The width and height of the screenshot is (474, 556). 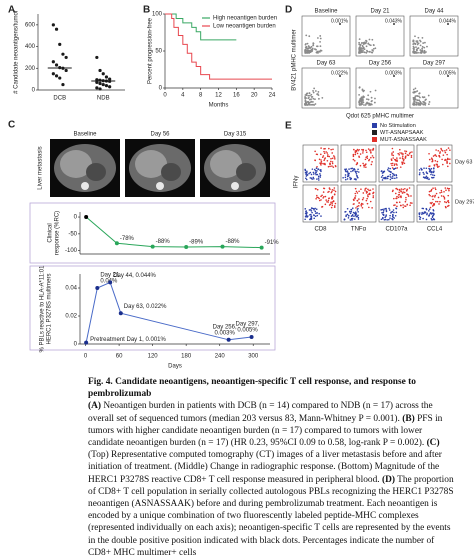 I want to click on x-tick-label: NDB, so click(x=103, y=99).